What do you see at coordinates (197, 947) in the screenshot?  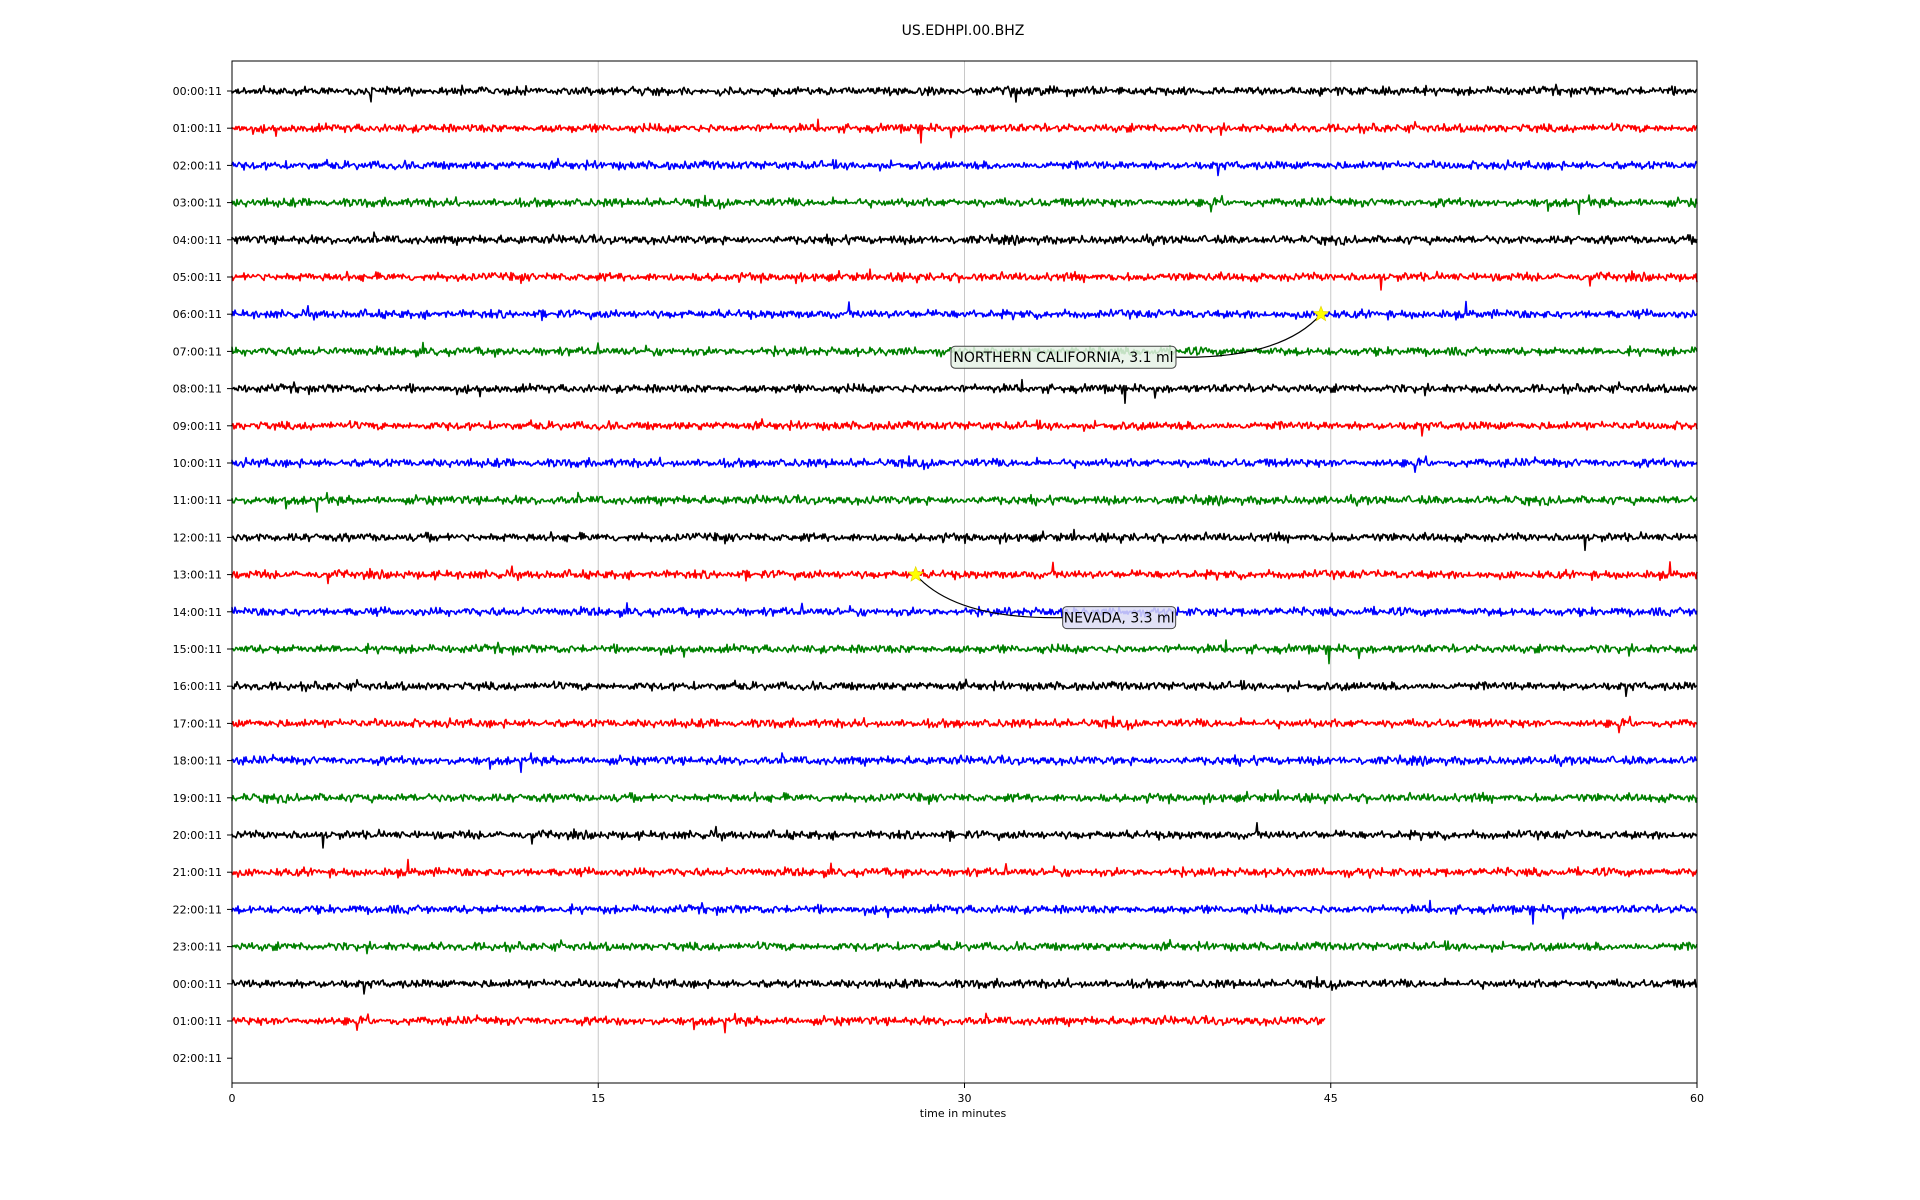 I see `row-label-23: 23:00:11` at bounding box center [197, 947].